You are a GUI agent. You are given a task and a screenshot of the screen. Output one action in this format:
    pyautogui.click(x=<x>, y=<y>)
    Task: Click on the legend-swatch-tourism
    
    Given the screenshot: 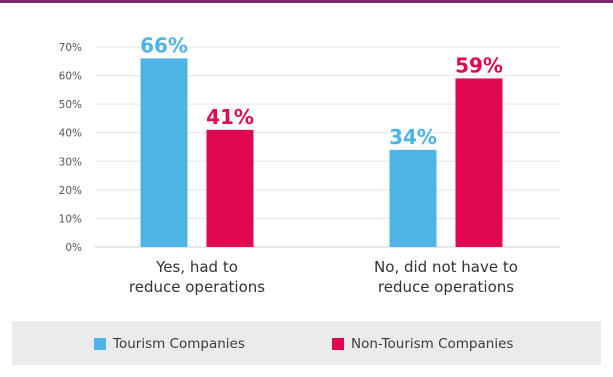 What is the action you would take?
    pyautogui.click(x=100, y=344)
    